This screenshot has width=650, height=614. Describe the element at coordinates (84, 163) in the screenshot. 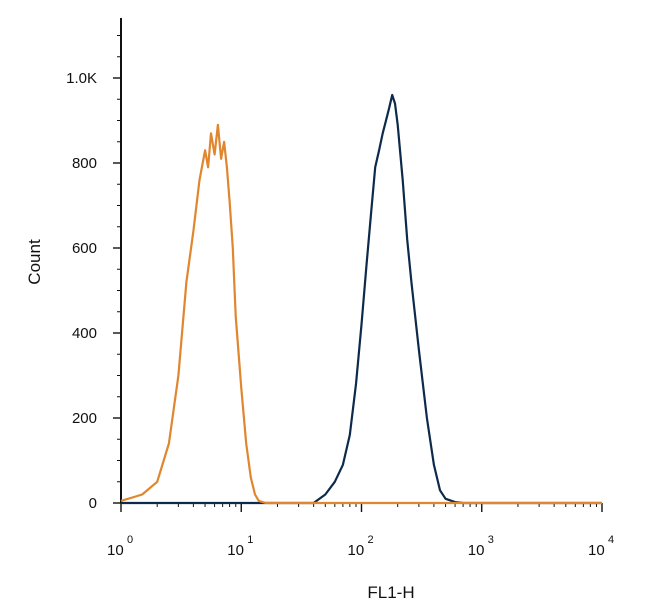

I see `y-tick-label: 800` at that location.